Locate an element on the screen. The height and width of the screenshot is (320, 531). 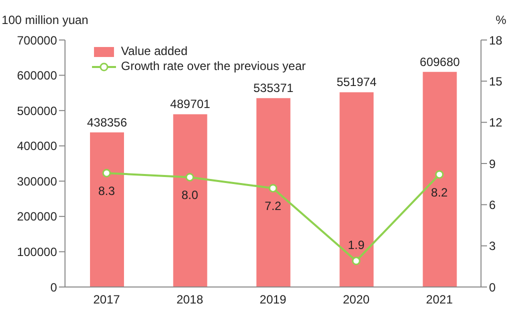
y-tick-label: 0 is located at coordinates (54, 287).